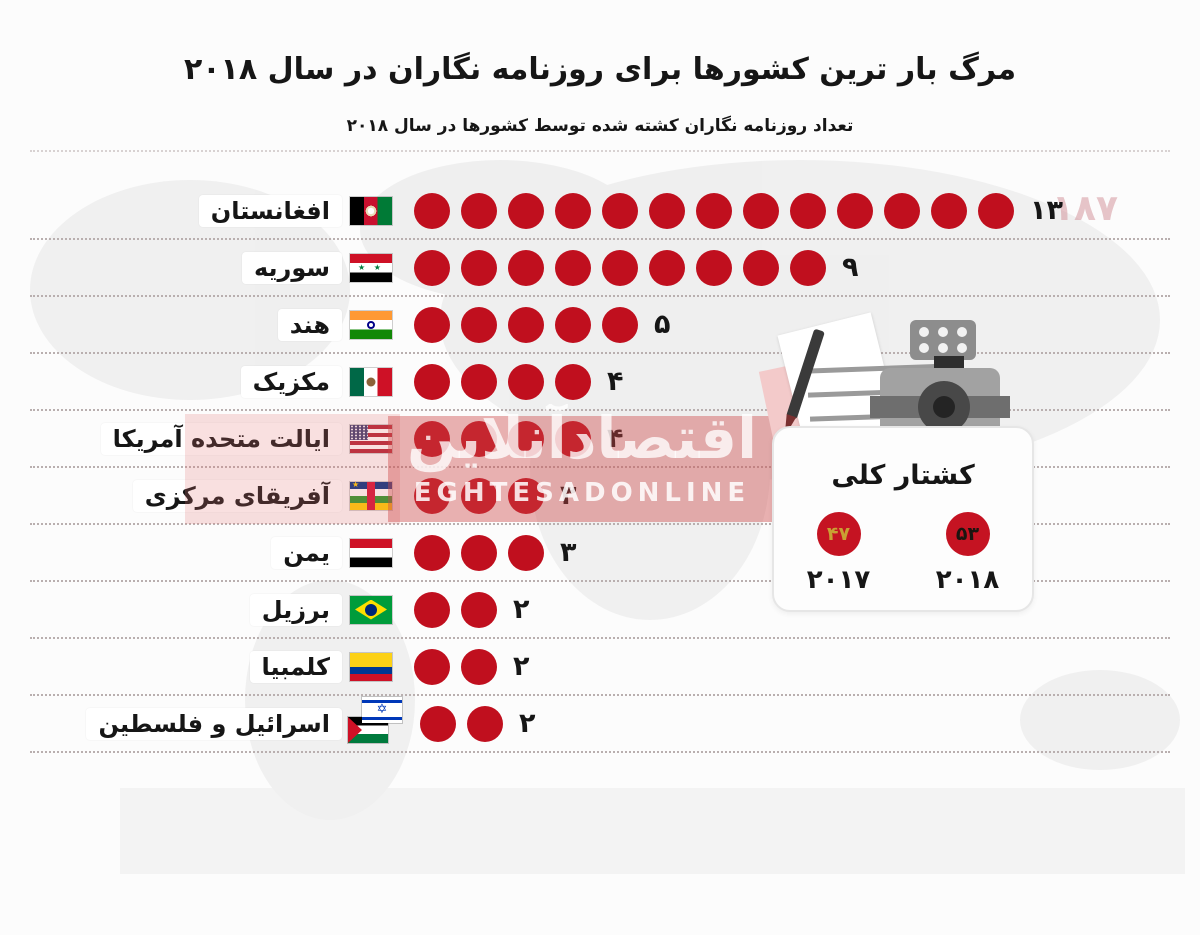  I want to click on country-label: افغانستان, so click(270, 210).